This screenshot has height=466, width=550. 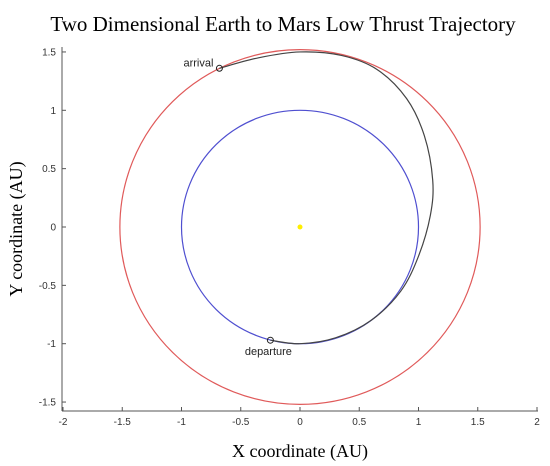 What do you see at coordinates (53, 228) in the screenshot?
I see `y-tick-label: 0` at bounding box center [53, 228].